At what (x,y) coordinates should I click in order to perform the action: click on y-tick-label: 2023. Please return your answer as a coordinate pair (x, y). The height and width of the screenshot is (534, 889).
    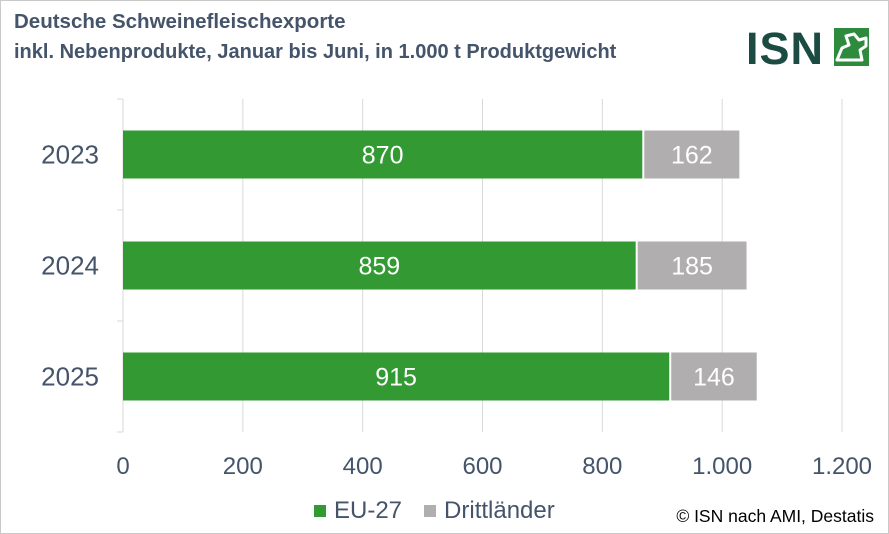
    Looking at the image, I should click on (70, 155).